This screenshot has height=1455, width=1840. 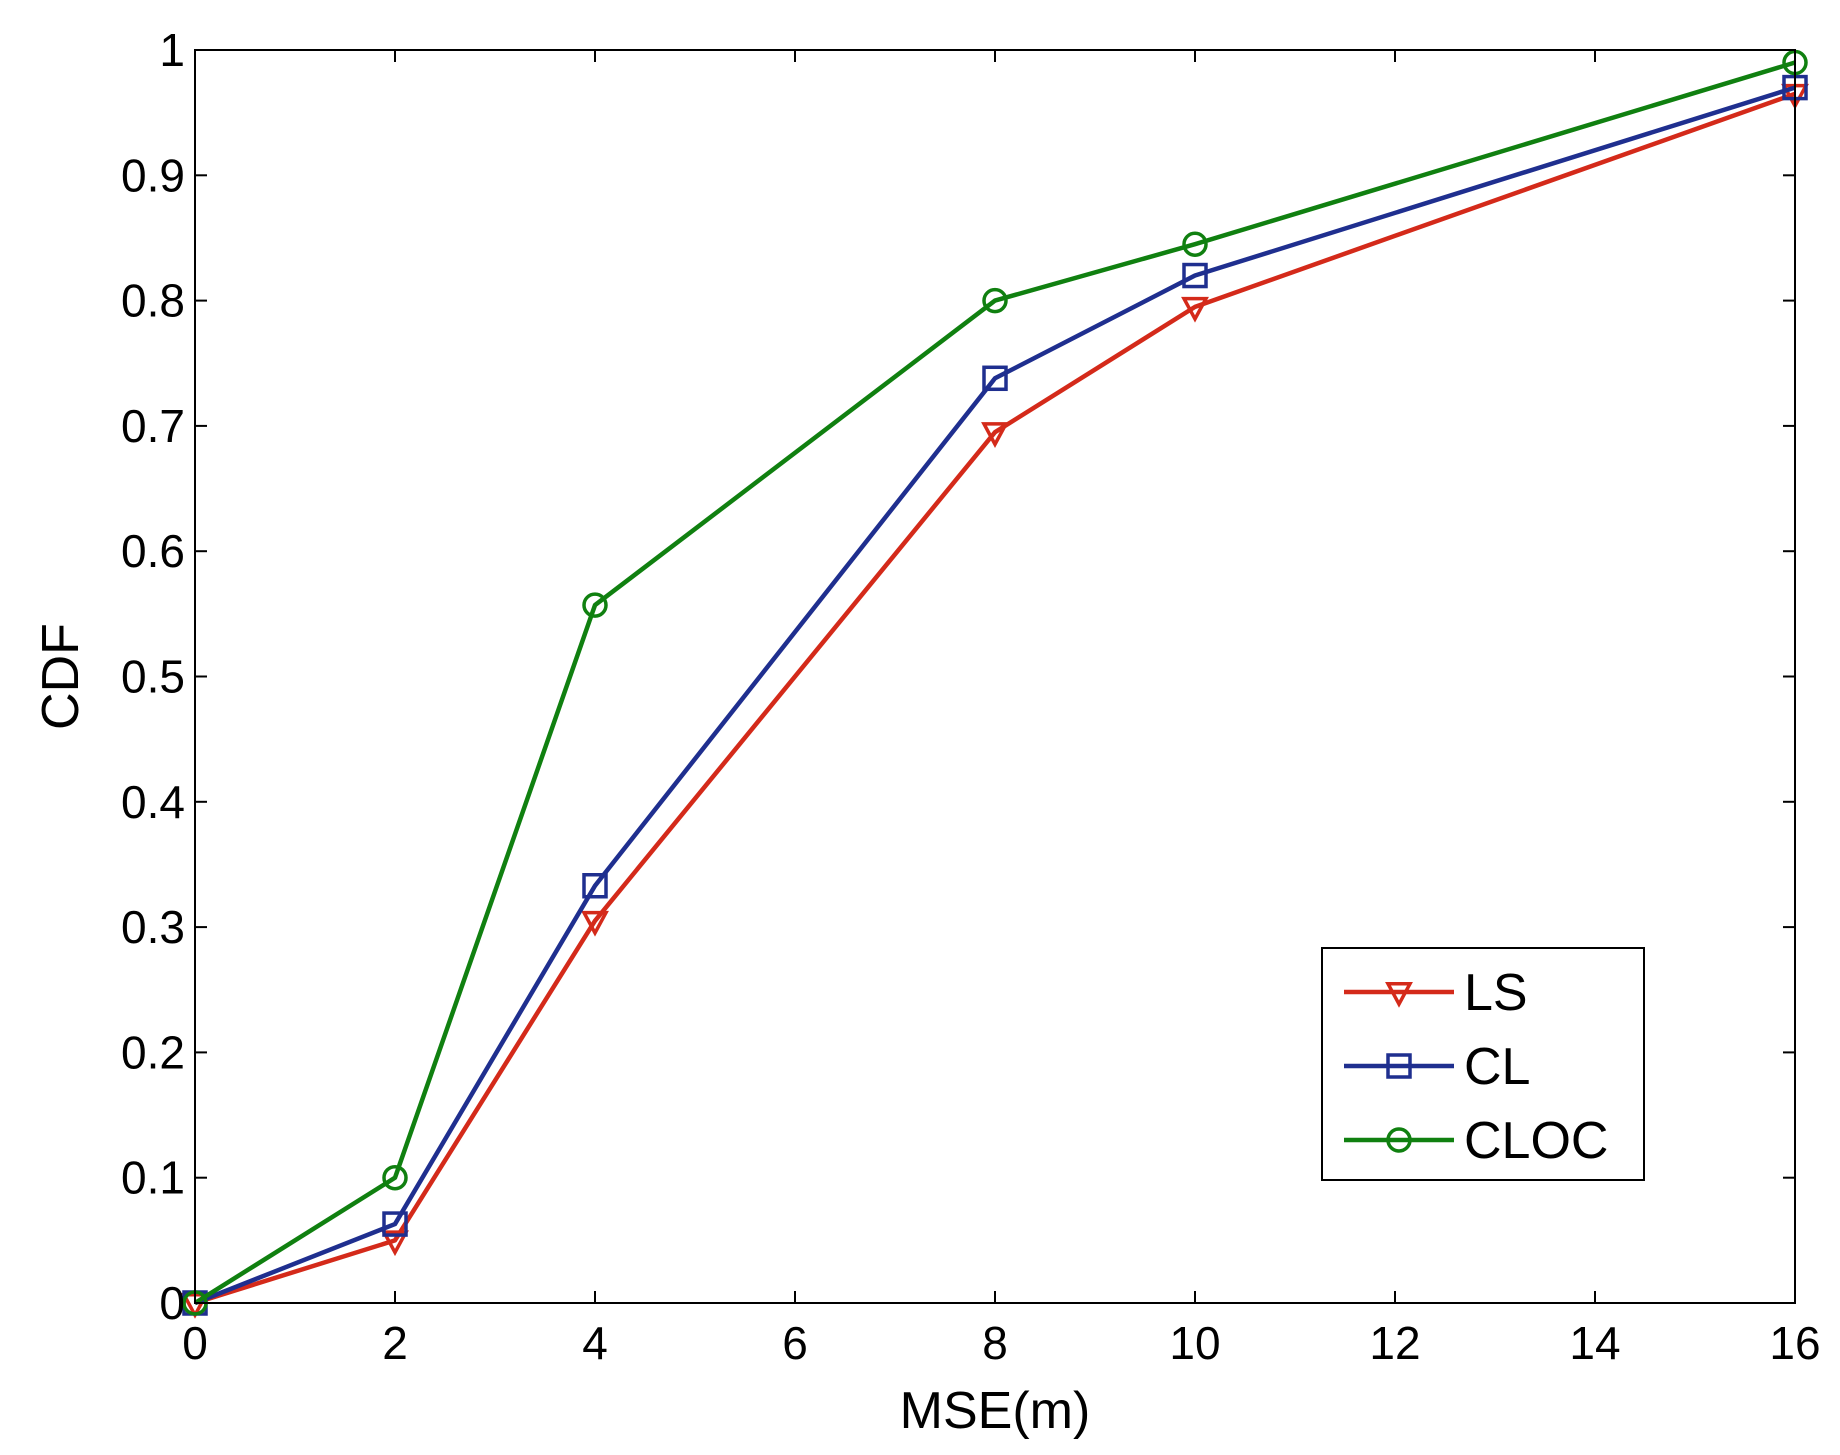 What do you see at coordinates (1436, 993) in the screenshot?
I see `legend-entry-ls: LS` at bounding box center [1436, 993].